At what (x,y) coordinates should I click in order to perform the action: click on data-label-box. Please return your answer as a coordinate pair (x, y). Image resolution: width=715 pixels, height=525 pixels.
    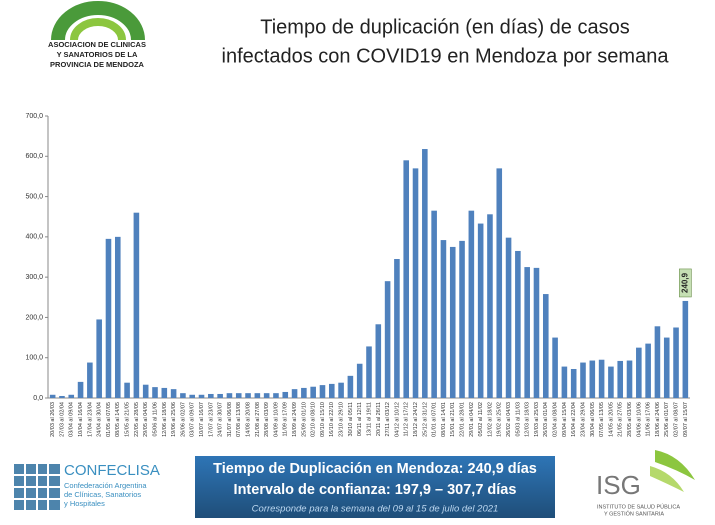
    Looking at the image, I should click on (685, 283).